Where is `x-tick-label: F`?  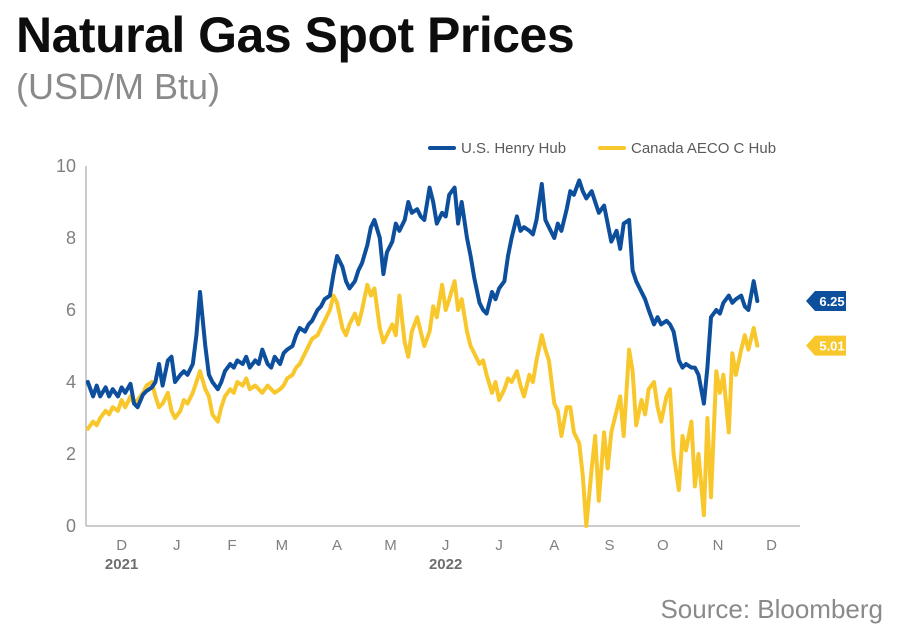 x-tick-label: F is located at coordinates (231, 545).